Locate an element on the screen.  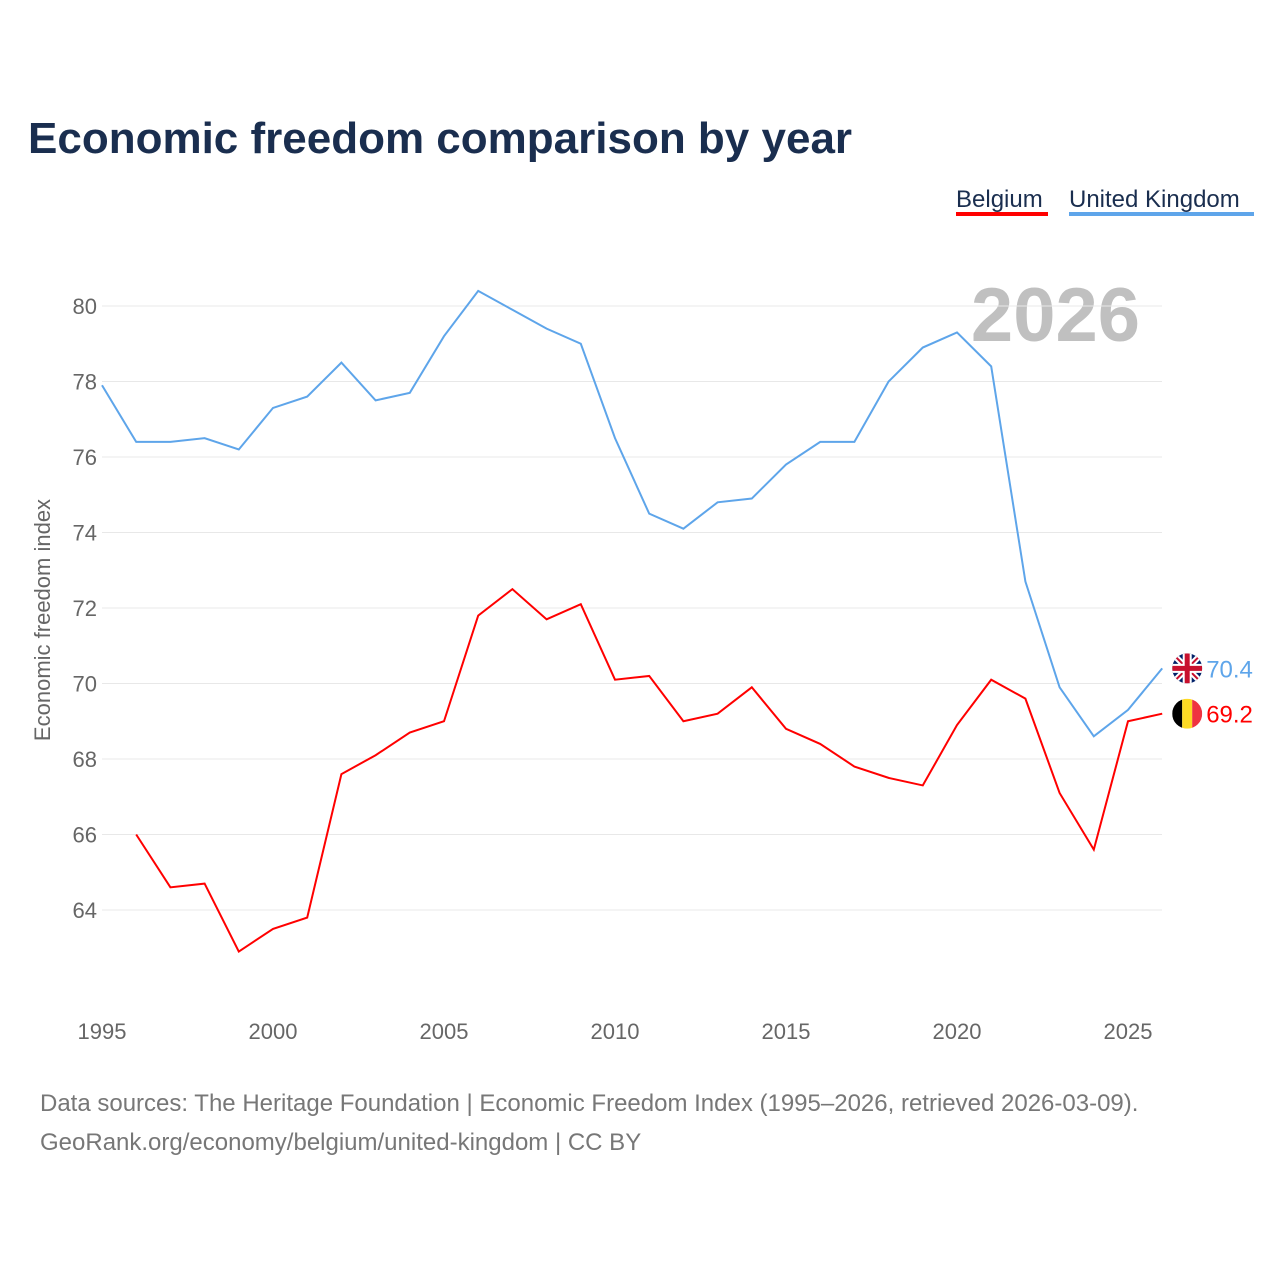
uk-flag-icon is located at coordinates (1187, 668).